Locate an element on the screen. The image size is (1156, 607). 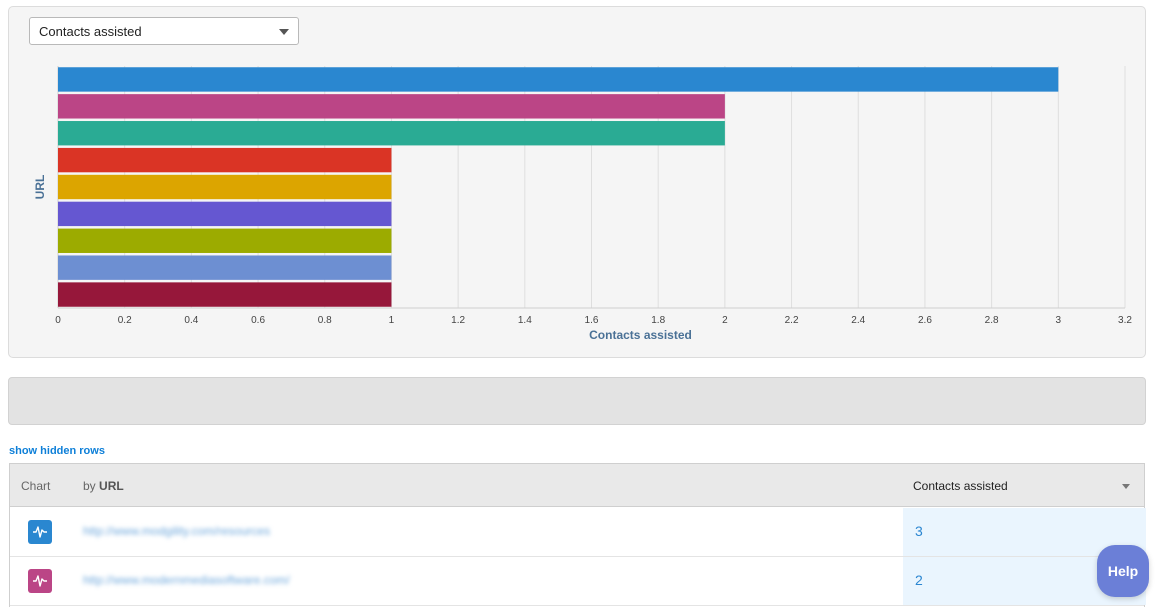
column-header-contacts-assisted: Contacts assisted is located at coordinates (960, 486).